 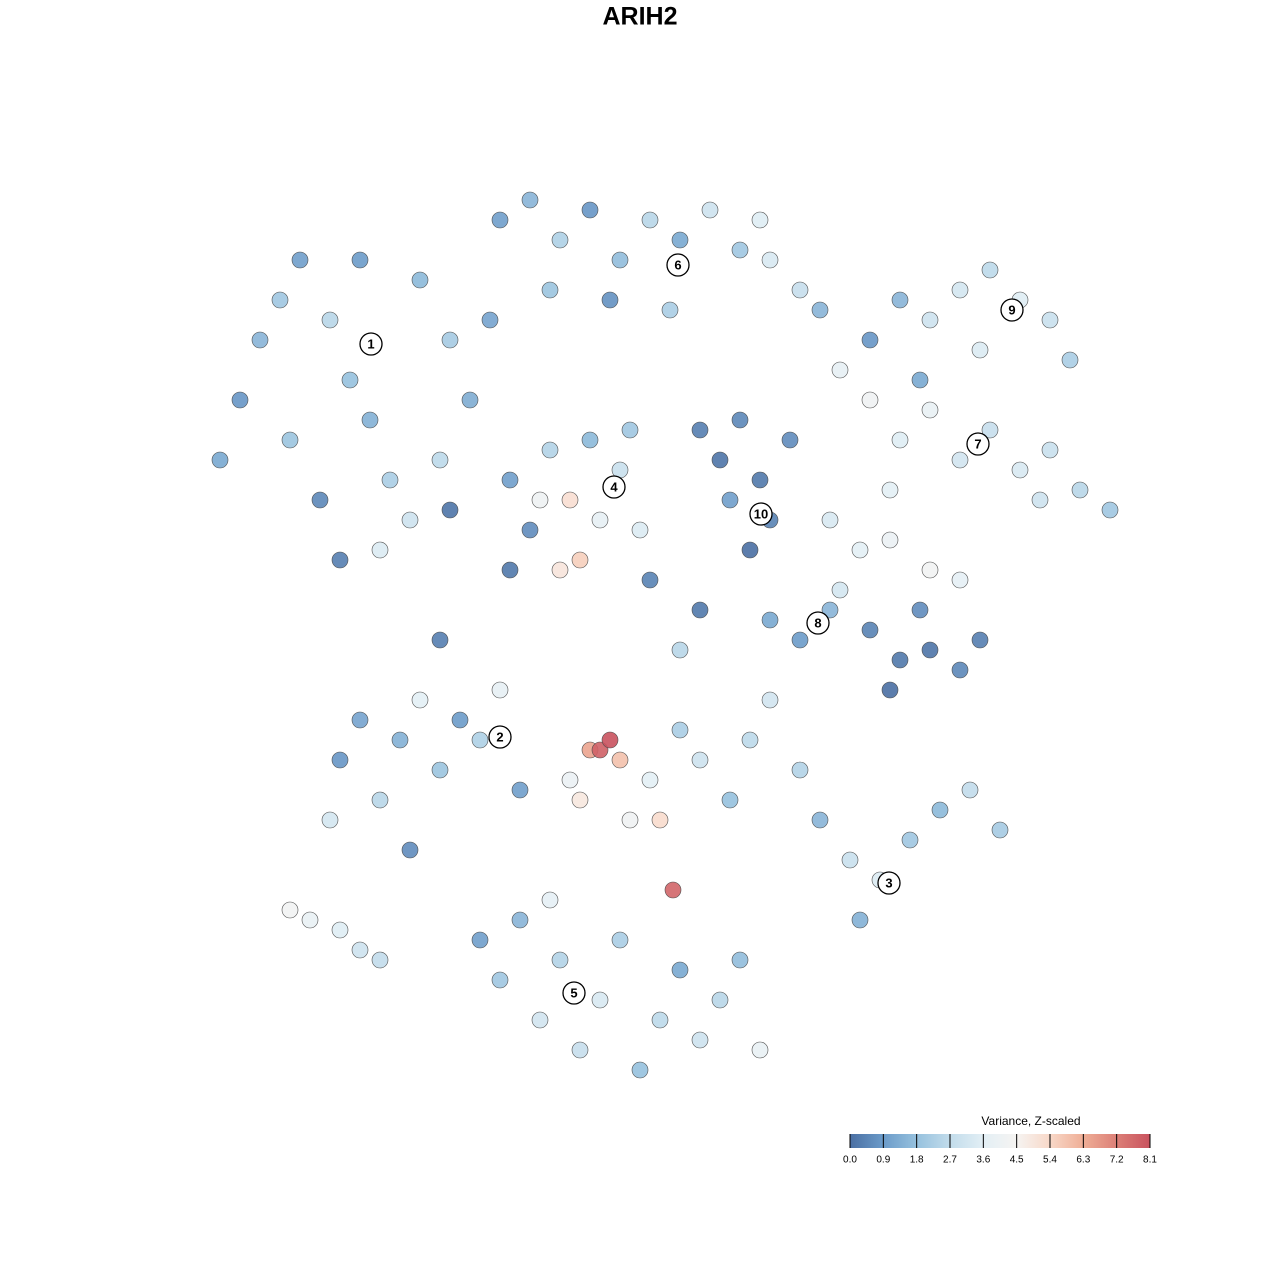 What do you see at coordinates (639, 17) in the screenshot?
I see `chart-title: ARIH2` at bounding box center [639, 17].